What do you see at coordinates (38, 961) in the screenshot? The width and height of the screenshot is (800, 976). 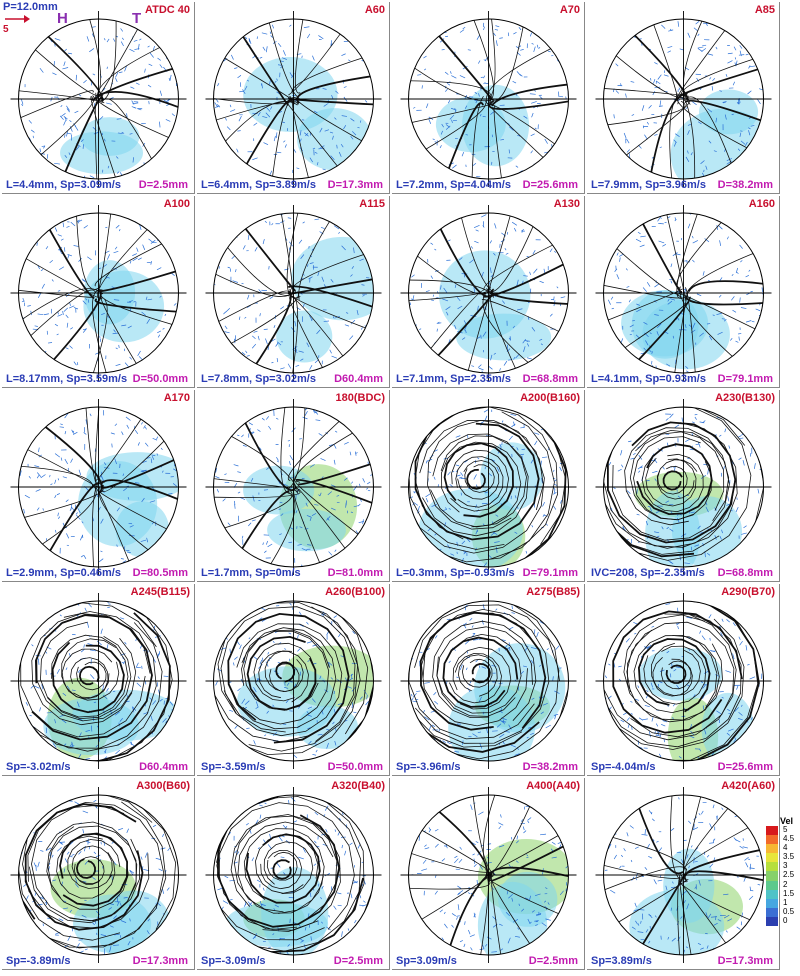 I see `panel-caption-left: Sp=-3.89m/s` at bounding box center [38, 961].